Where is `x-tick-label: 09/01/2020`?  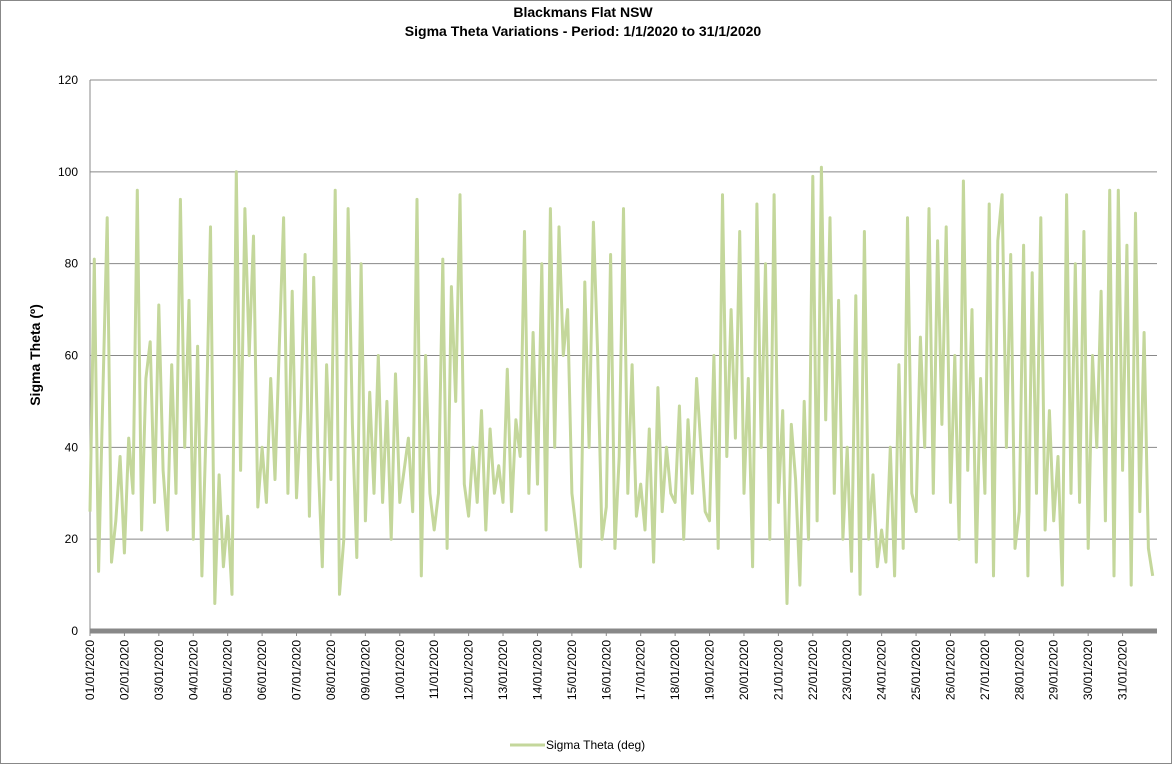 x-tick-label: 09/01/2020 is located at coordinates (365, 670).